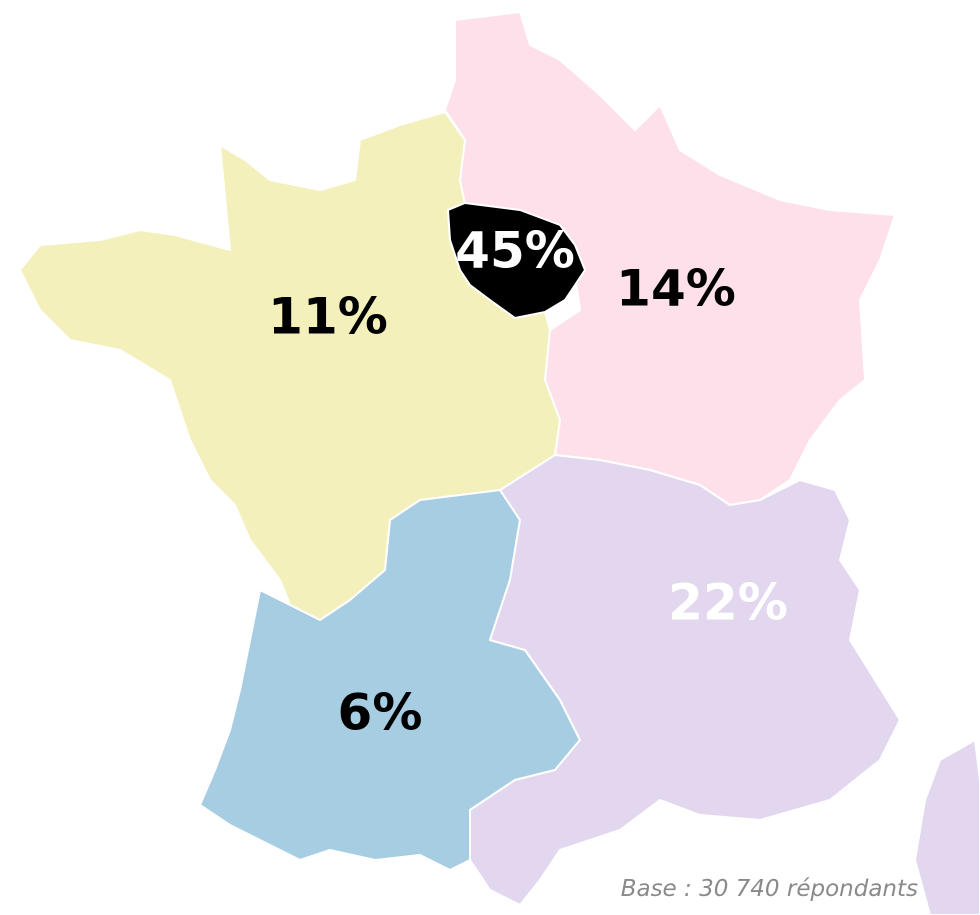 The width and height of the screenshot is (980, 915). What do you see at coordinates (515, 251) in the screenshot?
I see `region-label: 45%` at bounding box center [515, 251].